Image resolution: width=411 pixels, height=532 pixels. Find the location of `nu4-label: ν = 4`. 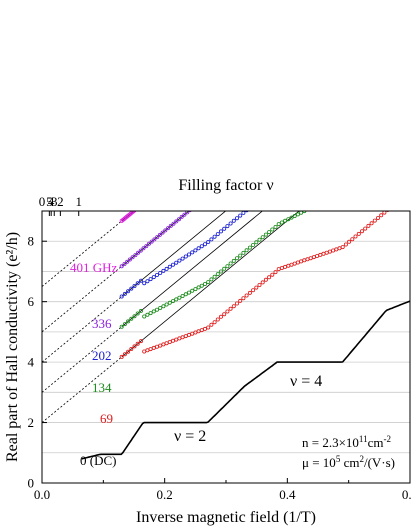

nu4-label: ν = 4 is located at coordinates (306, 381).